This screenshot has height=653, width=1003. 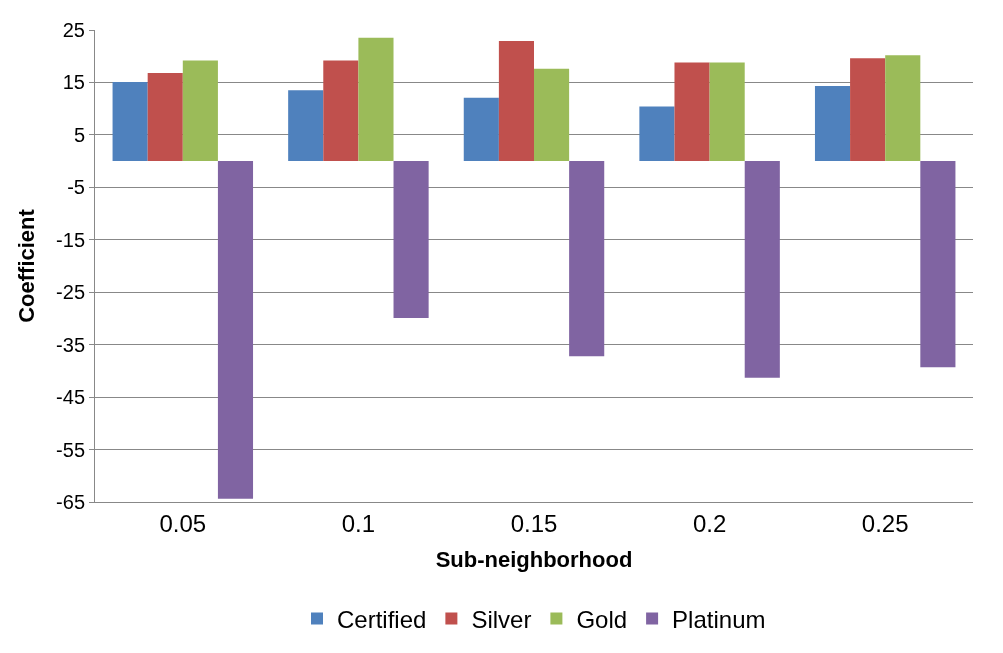 What do you see at coordinates (709, 523) in the screenshot?
I see `x-tick-label: 0.2` at bounding box center [709, 523].